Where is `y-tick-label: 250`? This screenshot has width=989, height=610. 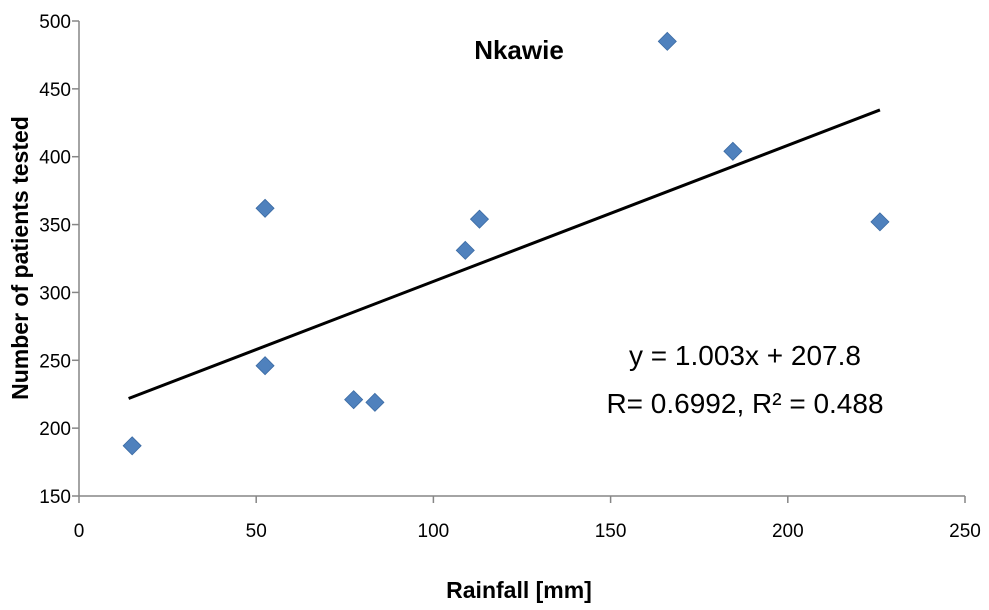
y-tick-label: 250 is located at coordinates (55, 361).